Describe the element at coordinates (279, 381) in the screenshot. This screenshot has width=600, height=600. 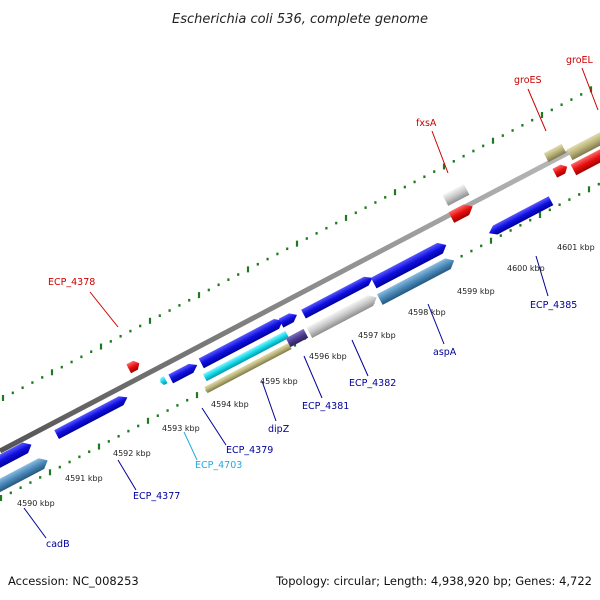
I see `scale-label: 4595 kbp` at that location.